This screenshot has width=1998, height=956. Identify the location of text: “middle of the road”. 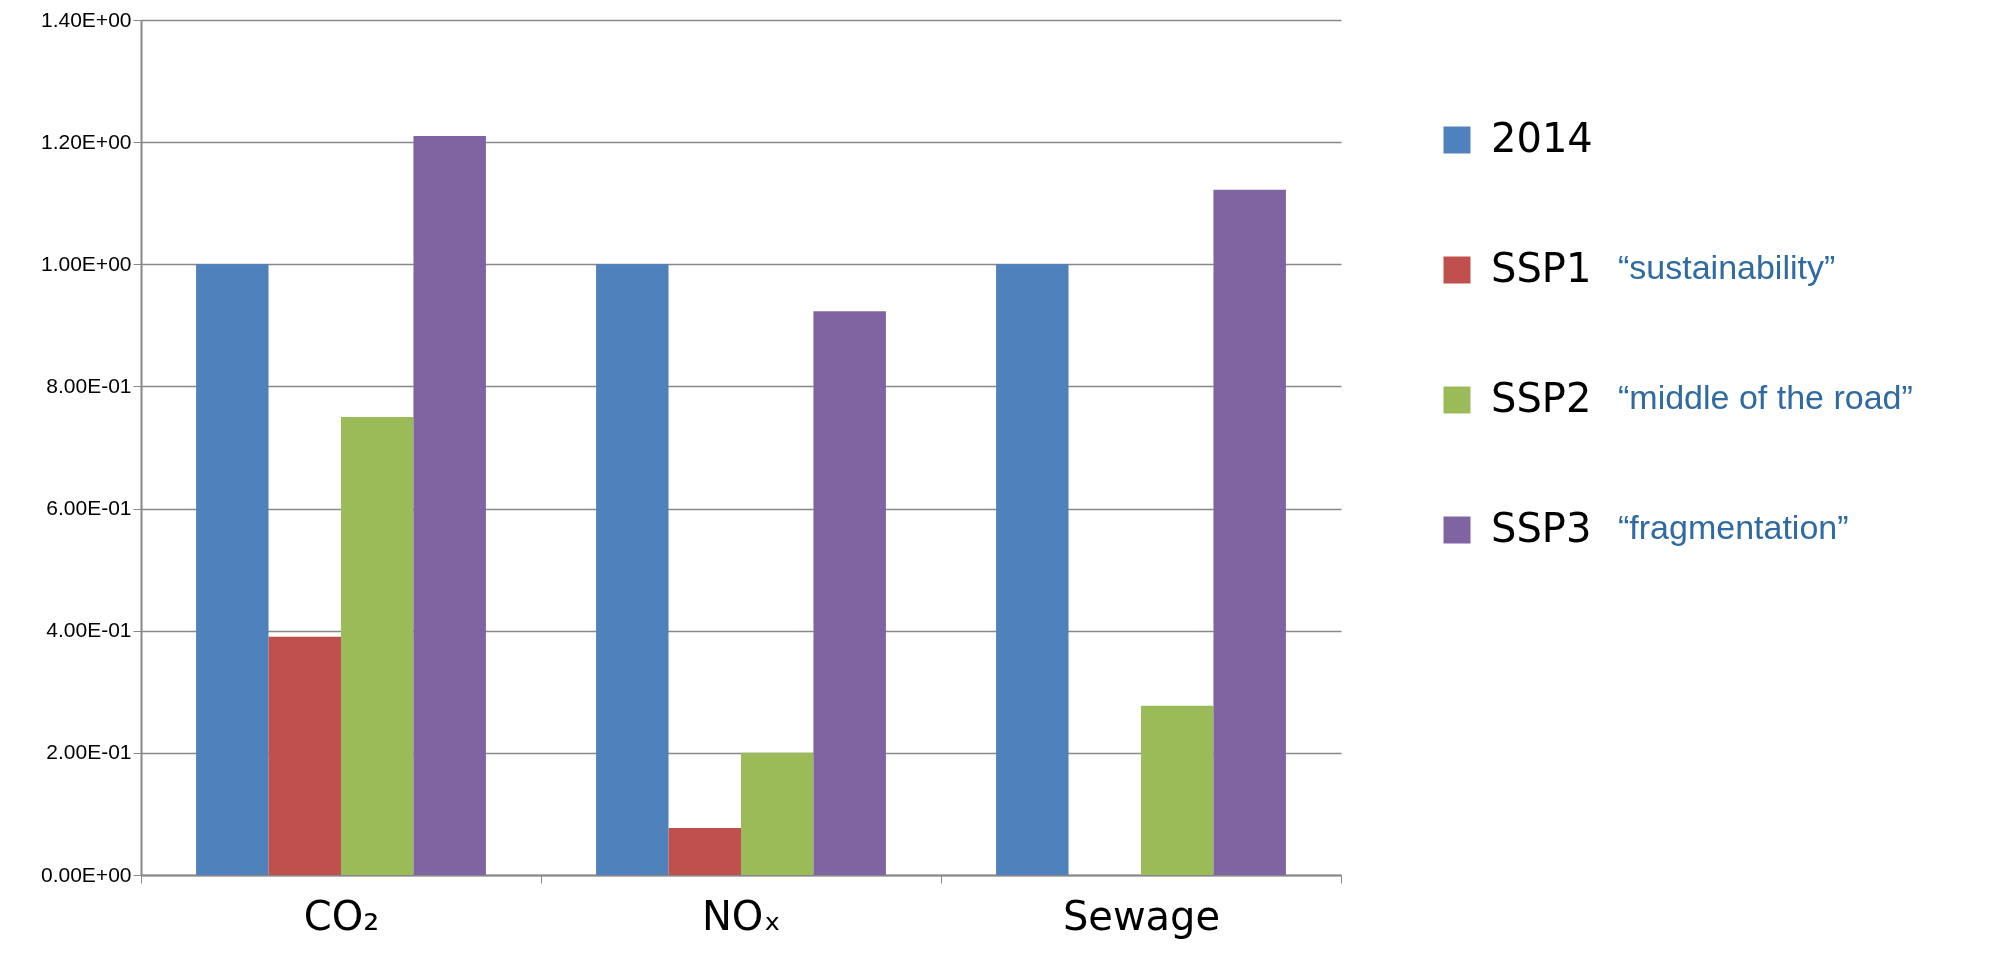
(1765, 397).